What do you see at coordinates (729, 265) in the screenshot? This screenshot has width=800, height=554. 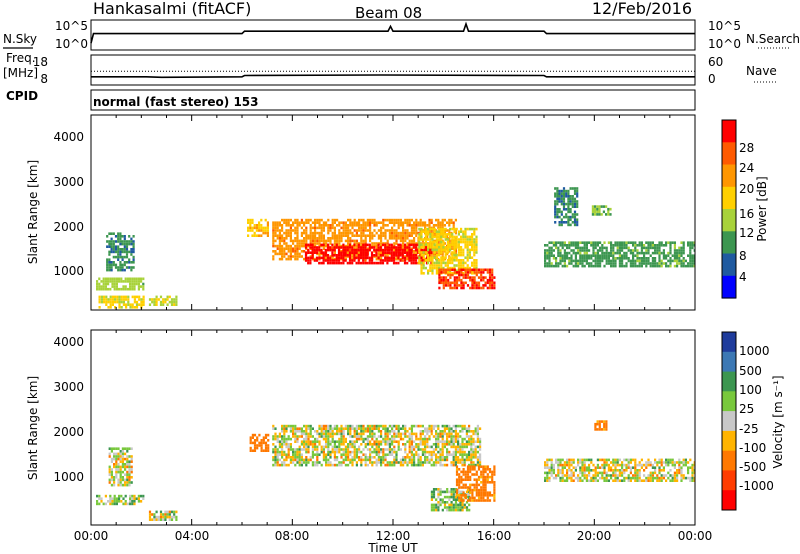 I see `power-colorbar-swatch` at bounding box center [729, 265].